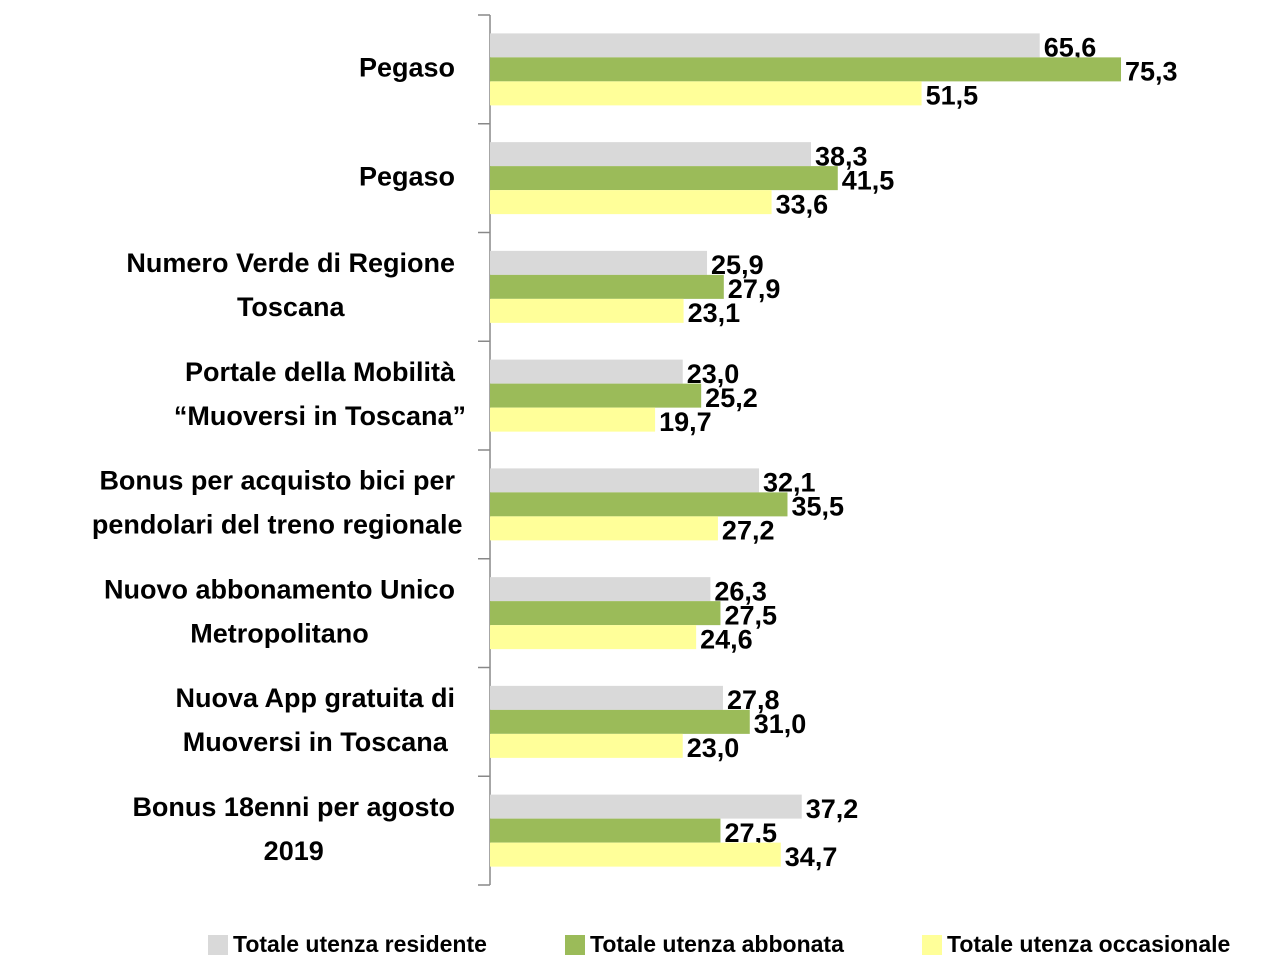 Image resolution: width=1272 pixels, height=960 pixels. What do you see at coordinates (320, 416) in the screenshot?
I see `category-label: “Muoversi in Toscana”` at bounding box center [320, 416].